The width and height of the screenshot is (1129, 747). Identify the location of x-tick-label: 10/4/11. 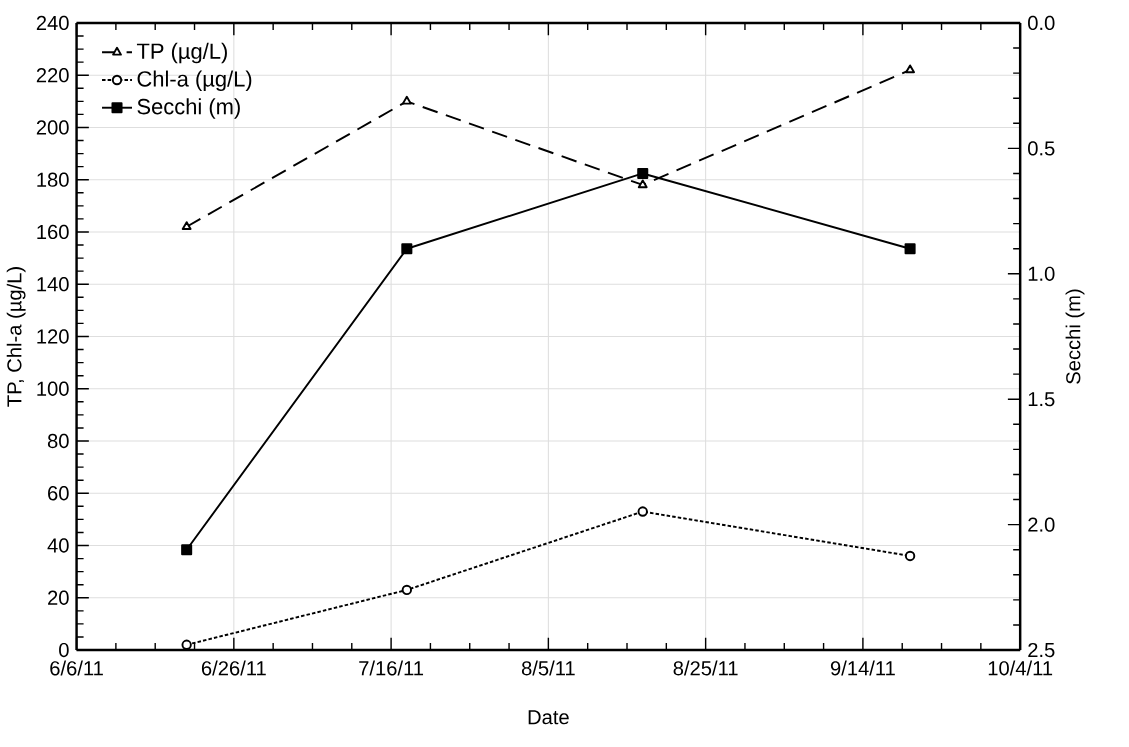
(1020, 668).